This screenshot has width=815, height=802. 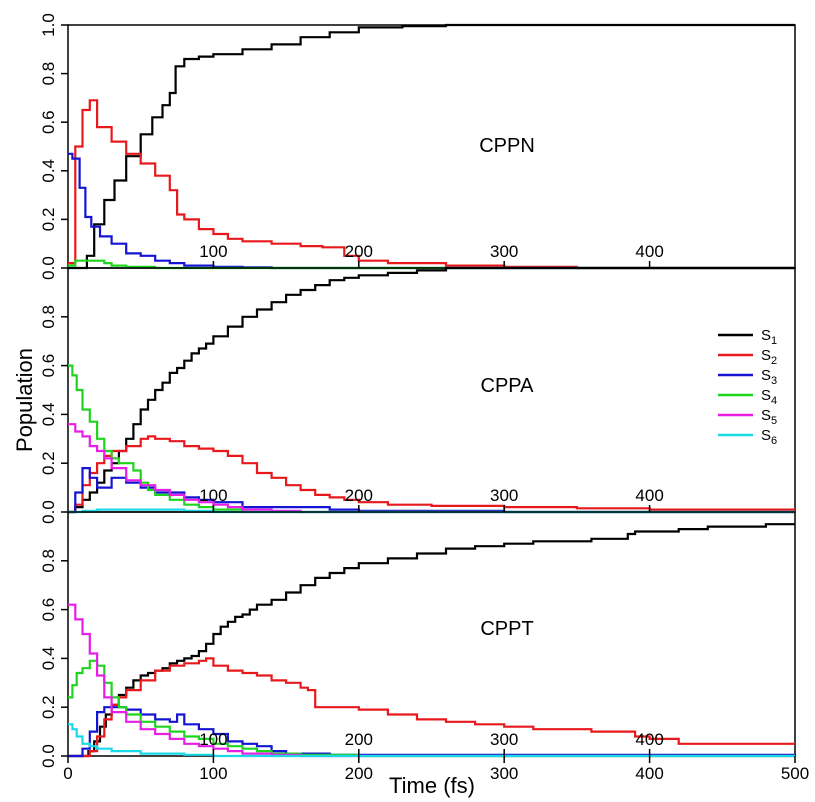 What do you see at coordinates (507, 146) in the screenshot?
I see `panel-label: CPPN` at bounding box center [507, 146].